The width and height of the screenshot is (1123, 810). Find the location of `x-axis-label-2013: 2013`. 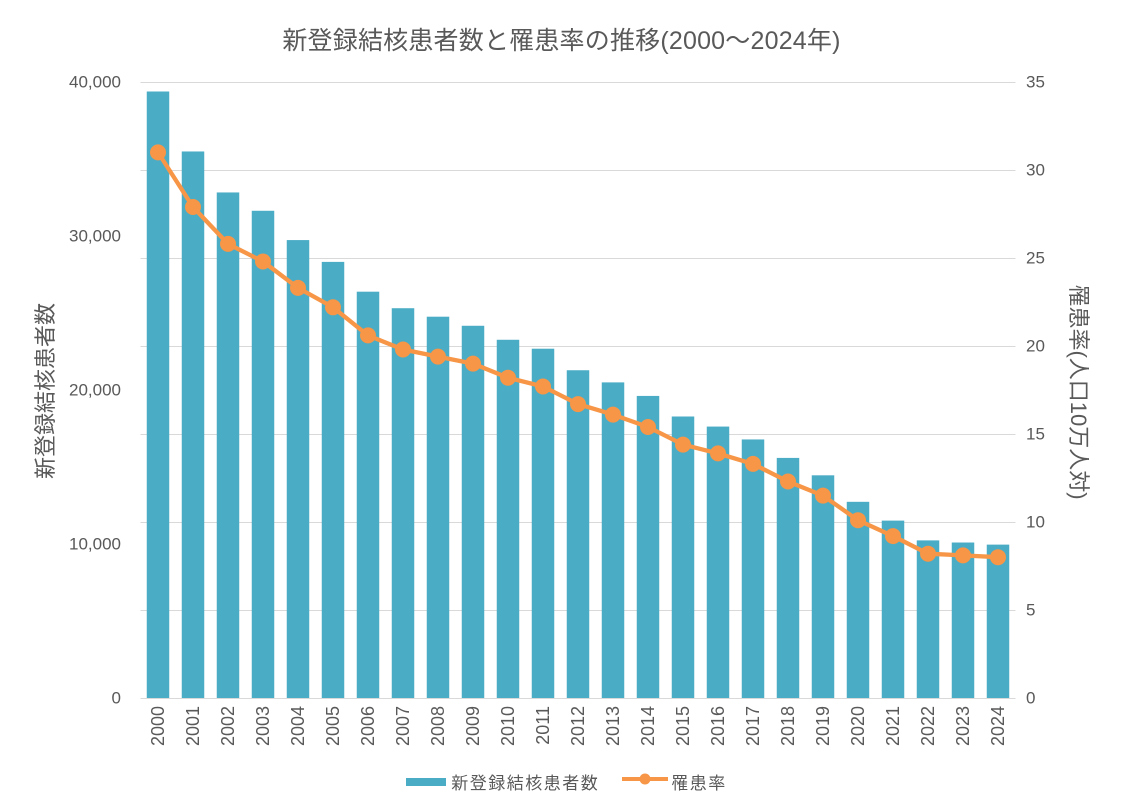

x-axis-label-2013: 2013 is located at coordinates (613, 726).